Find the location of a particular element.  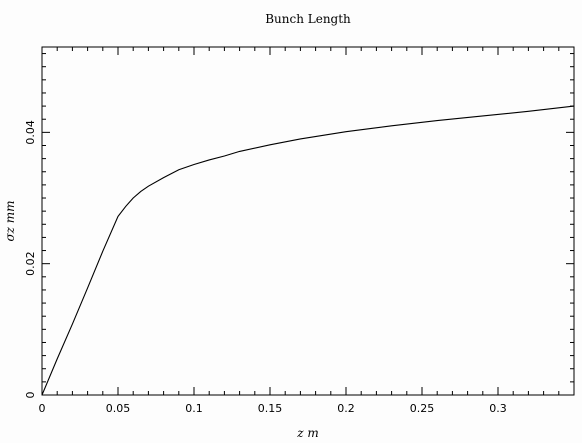

x-tick-label: 0.1 is located at coordinates (194, 408).